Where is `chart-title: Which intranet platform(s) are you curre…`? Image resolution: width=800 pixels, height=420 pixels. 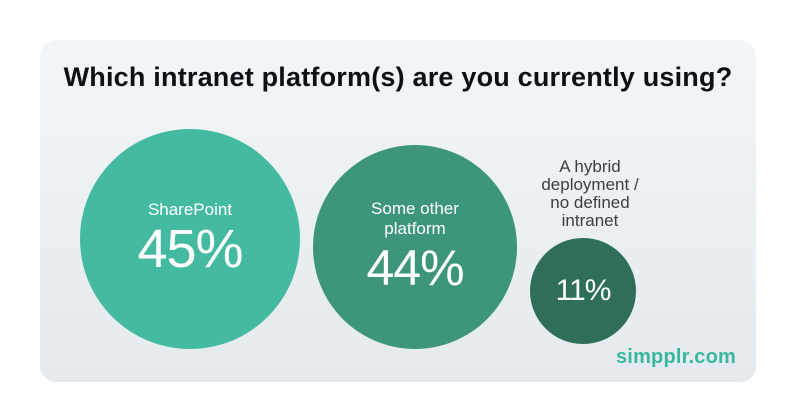 chart-title: Which intranet platform(s) are you curre… is located at coordinates (398, 77).